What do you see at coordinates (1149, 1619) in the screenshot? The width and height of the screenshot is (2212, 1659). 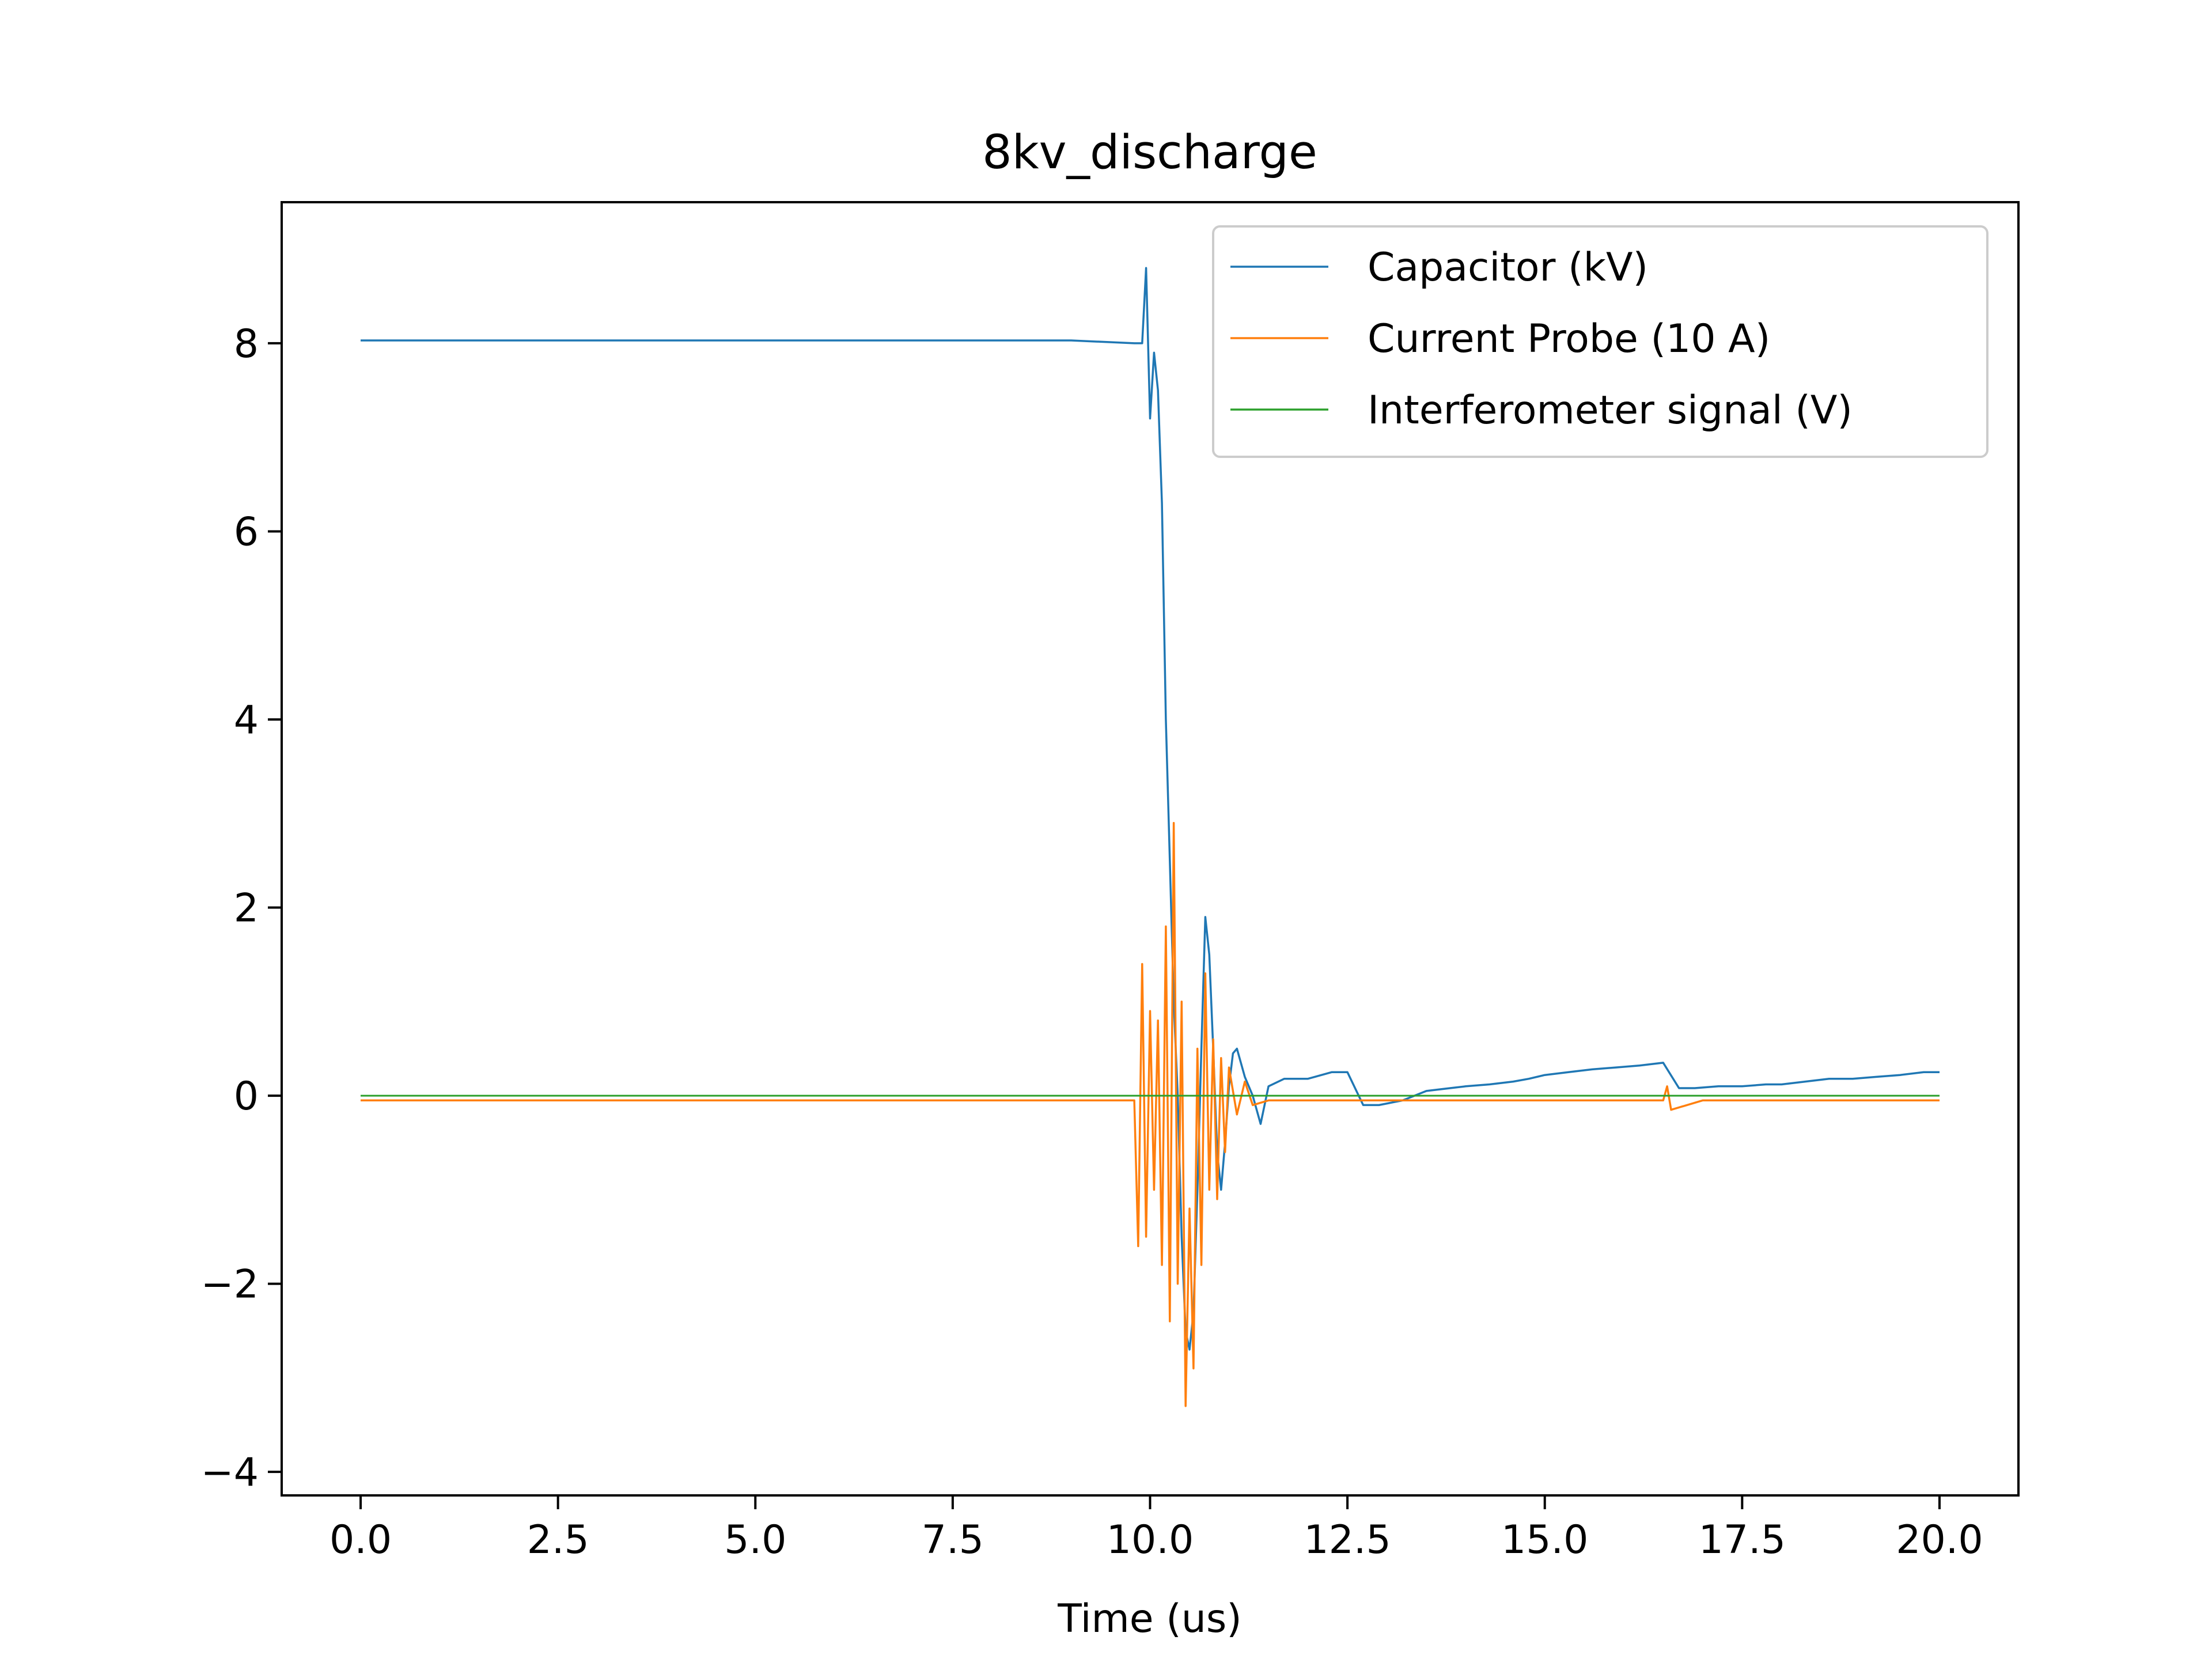 I see `x-axis-label: Time (us)` at bounding box center [1149, 1619].